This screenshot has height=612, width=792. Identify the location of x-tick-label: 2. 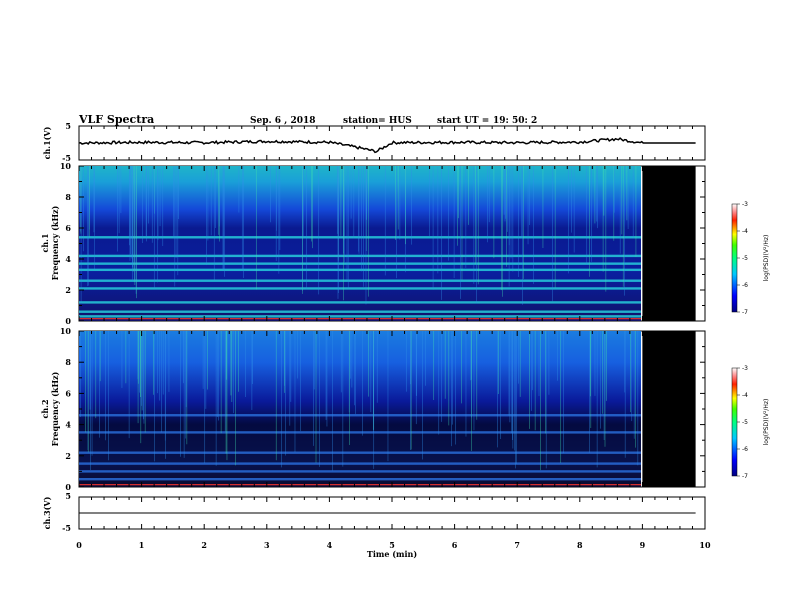
(204, 545).